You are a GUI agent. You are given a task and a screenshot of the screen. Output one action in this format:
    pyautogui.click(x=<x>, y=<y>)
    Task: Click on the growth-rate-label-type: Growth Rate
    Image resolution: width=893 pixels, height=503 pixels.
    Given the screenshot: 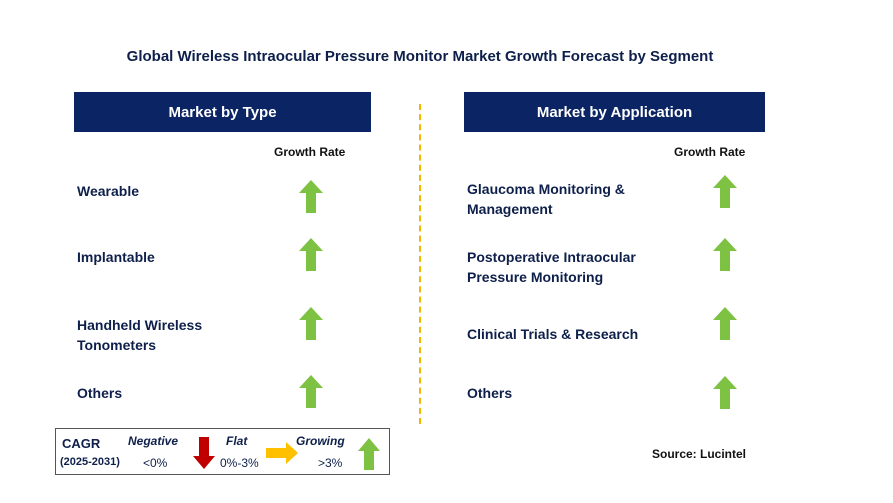 What is the action you would take?
    pyautogui.click(x=310, y=152)
    